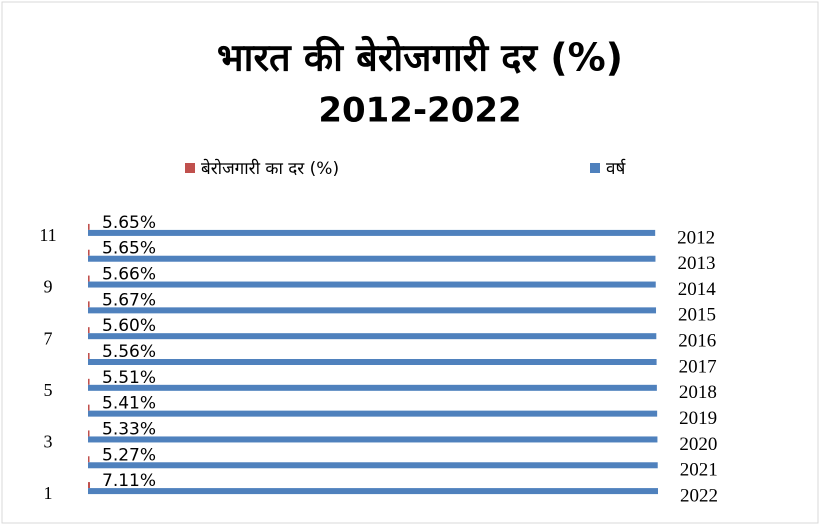 The width and height of the screenshot is (821, 526). I want to click on data-label: 5.60%, so click(129, 326).